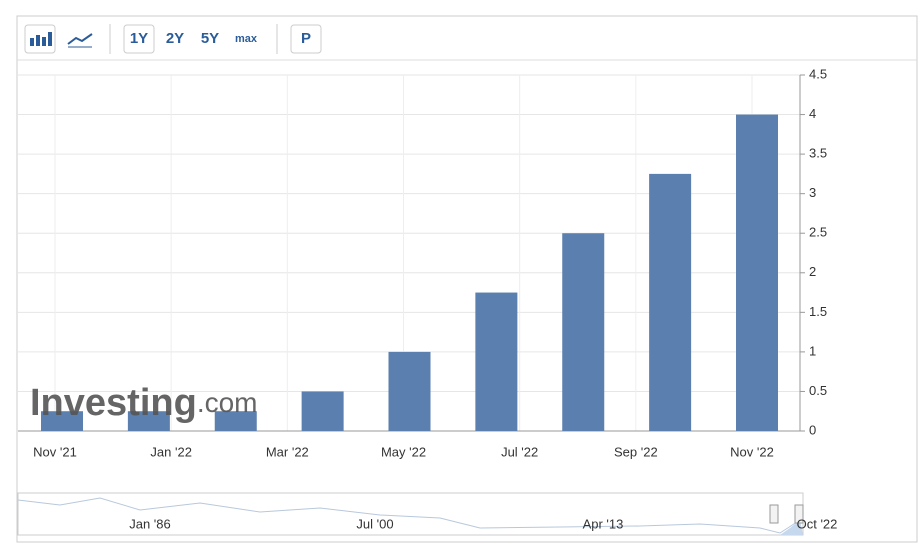  I want to click on y-tick-label: 3.5, so click(818, 153).